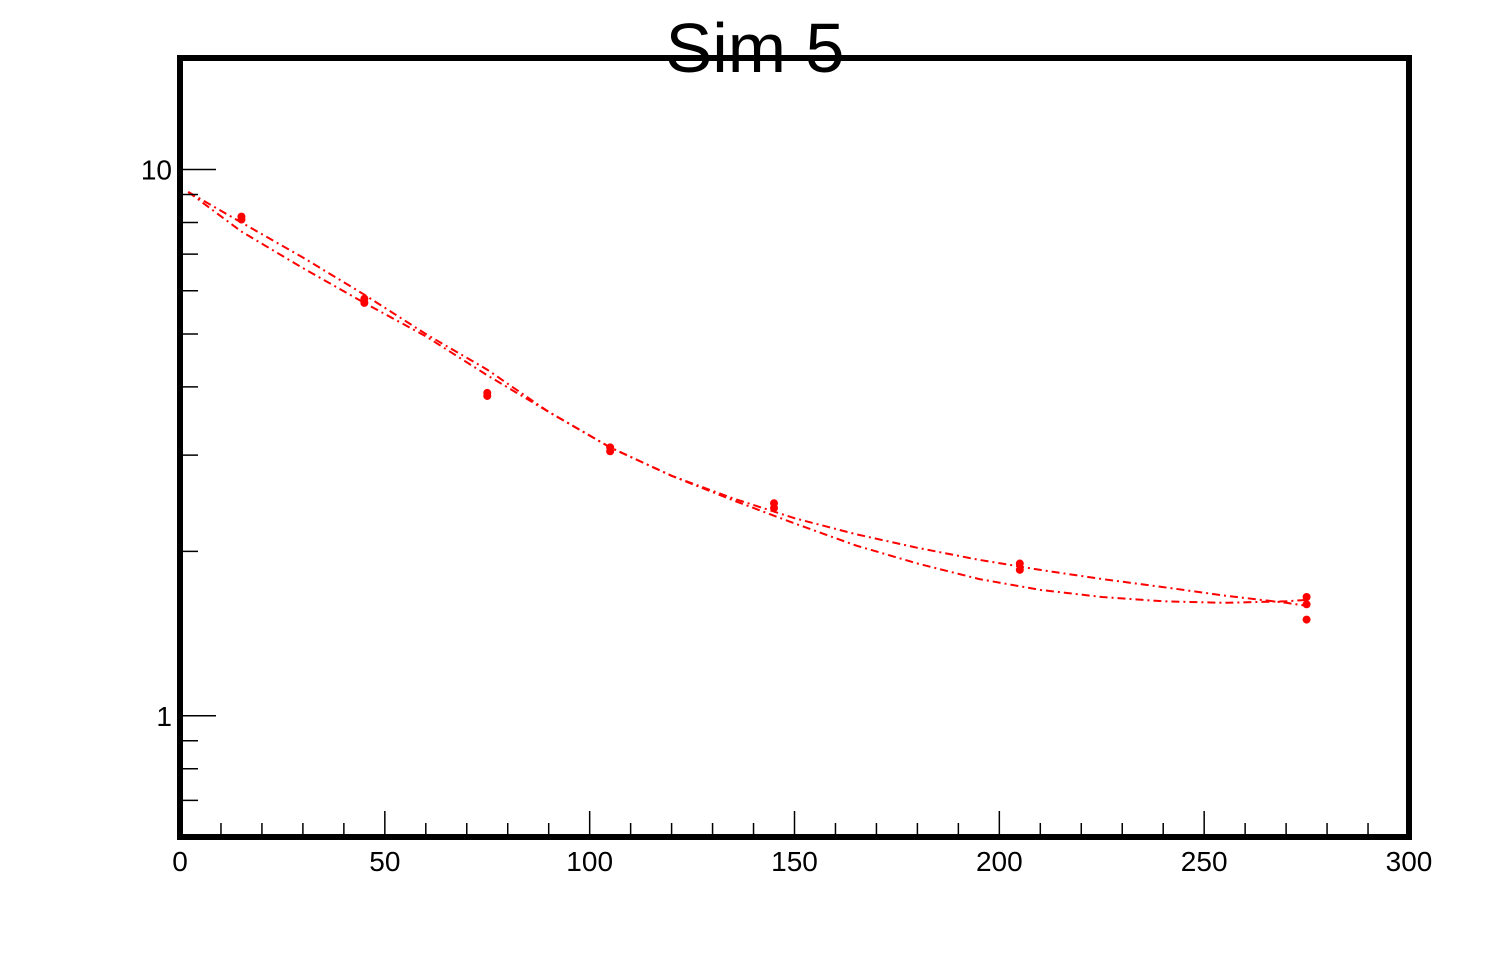 This screenshot has width=1498, height=976. I want to click on x-tick-label: 50, so click(384, 861).